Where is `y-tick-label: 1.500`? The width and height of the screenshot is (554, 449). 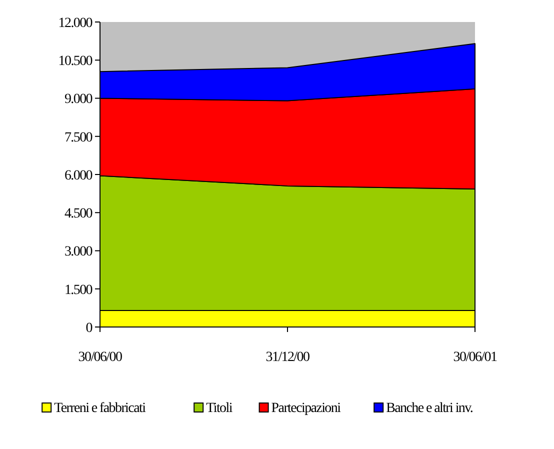 y-tick-label: 1.500 is located at coordinates (78, 290).